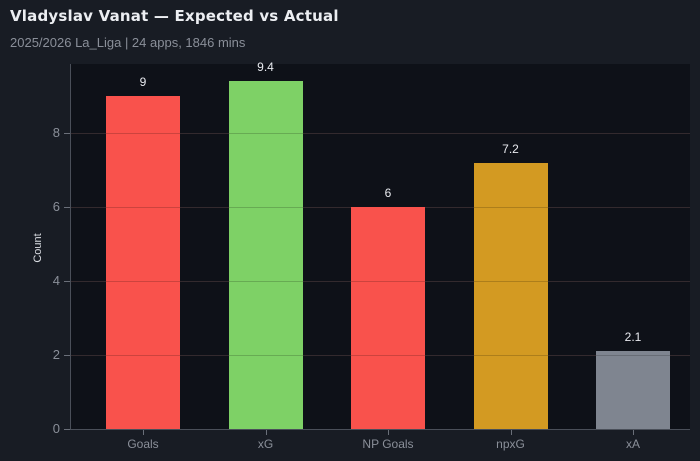 The width and height of the screenshot is (700, 461). Describe the element at coordinates (56, 428) in the screenshot. I see `y-tick-label: 0` at that location.